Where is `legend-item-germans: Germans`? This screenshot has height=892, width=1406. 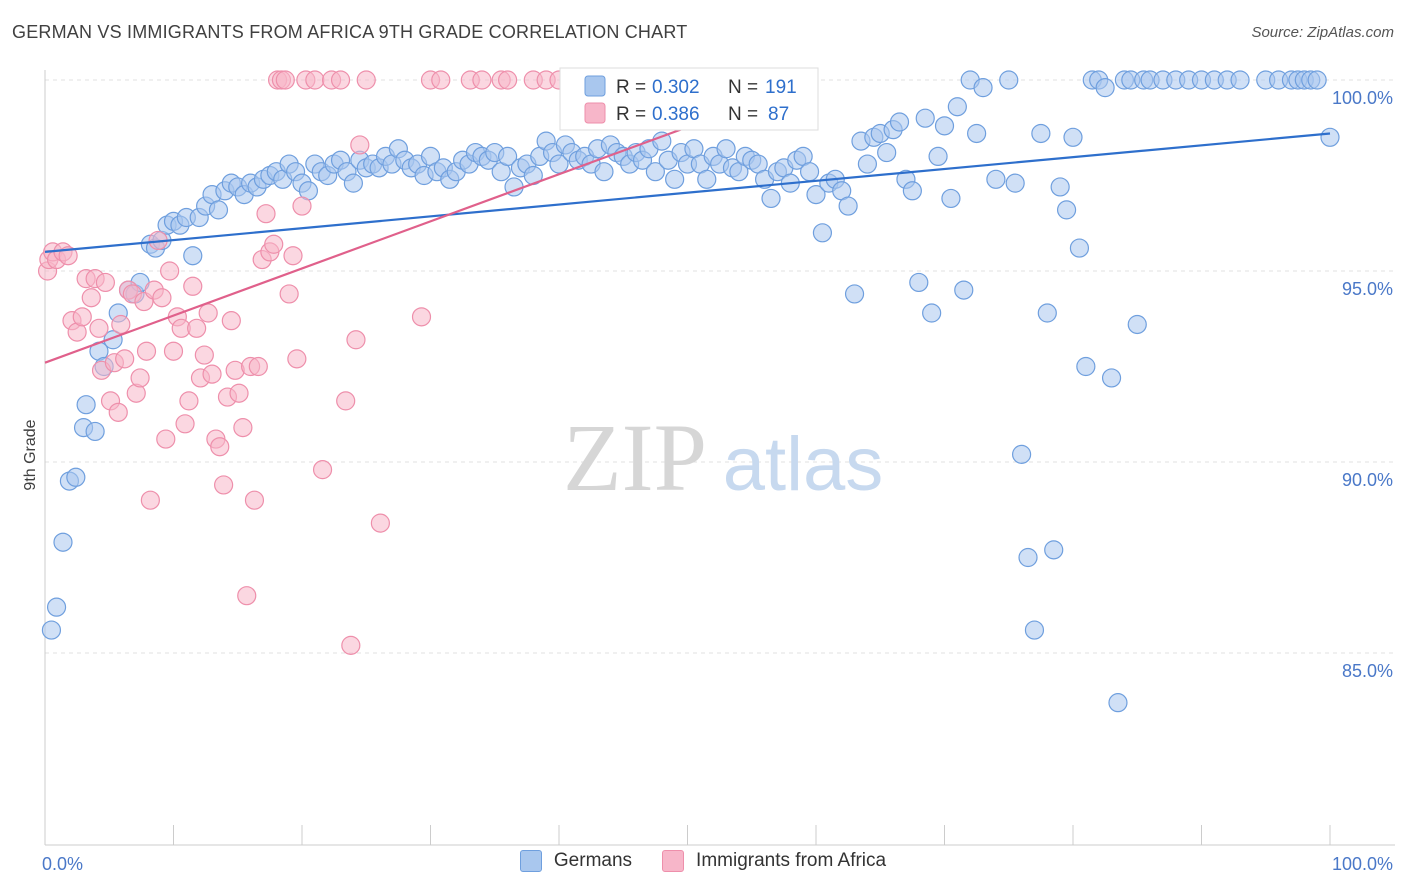
legend-item-germans: Germans is located at coordinates (576, 861).